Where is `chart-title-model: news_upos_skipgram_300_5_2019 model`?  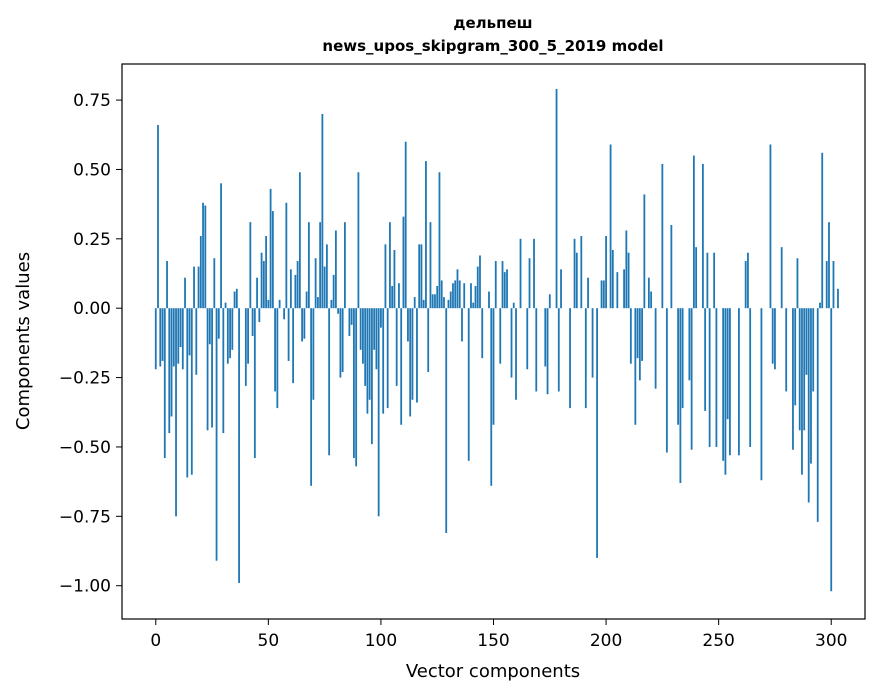
chart-title-model: news_upos_skipgram_300_5_2019 model is located at coordinates (492, 46).